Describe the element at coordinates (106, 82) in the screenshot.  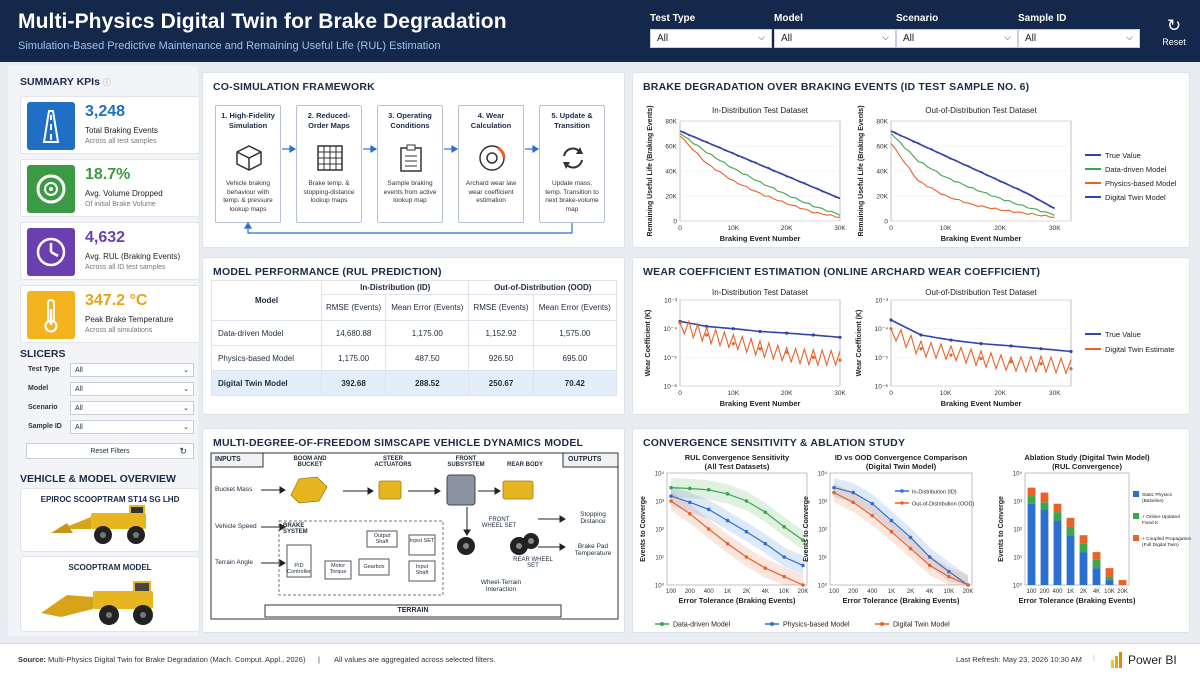
I see `info-icon: ⓘ` at that location.